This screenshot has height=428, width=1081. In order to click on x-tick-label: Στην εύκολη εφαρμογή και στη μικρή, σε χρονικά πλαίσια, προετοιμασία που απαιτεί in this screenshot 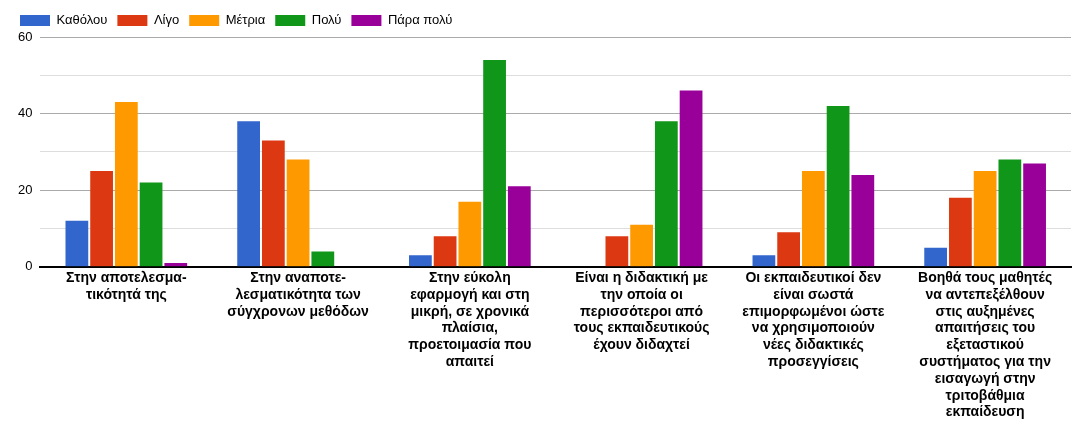, I will do `click(470, 319)`.